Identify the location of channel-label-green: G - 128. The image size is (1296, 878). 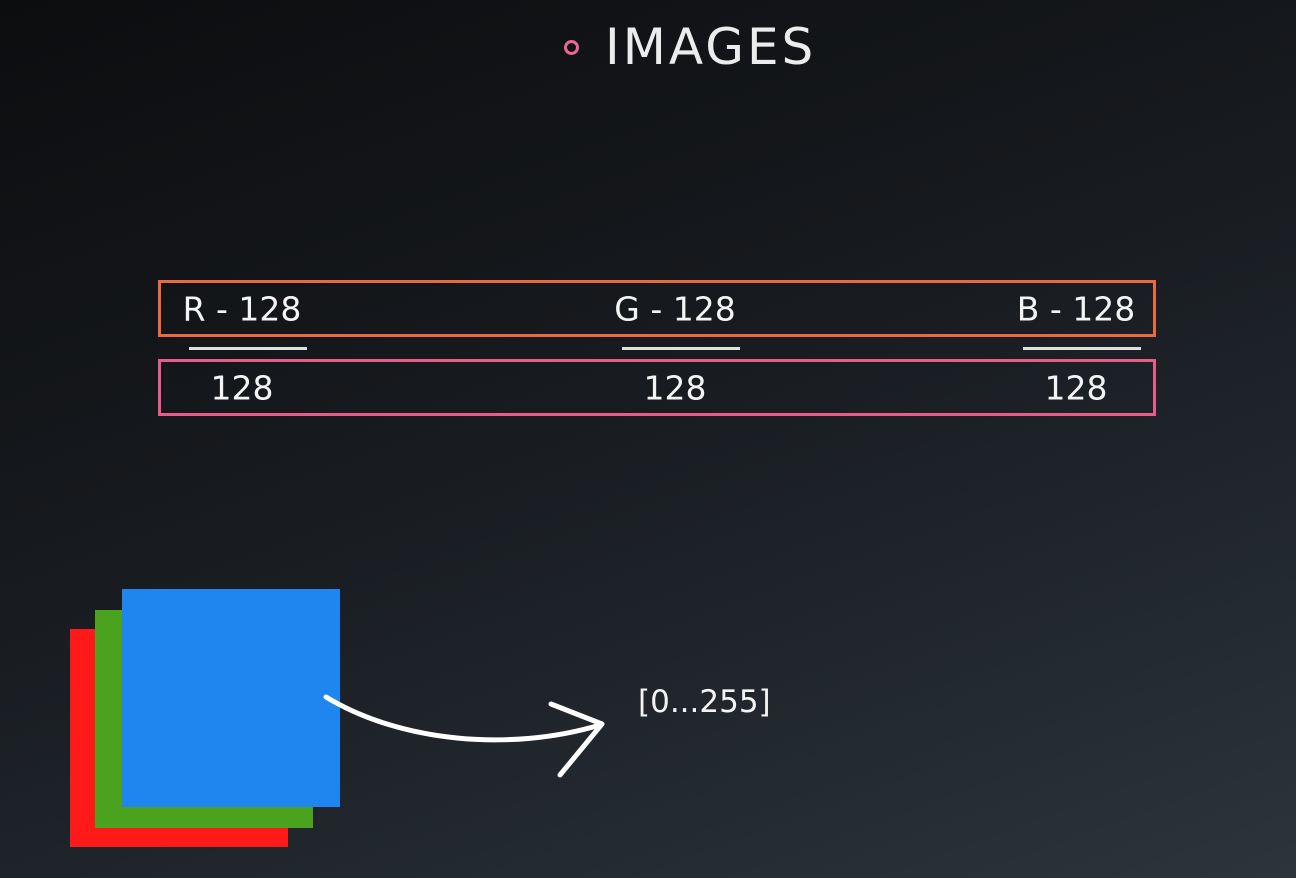
(675, 308).